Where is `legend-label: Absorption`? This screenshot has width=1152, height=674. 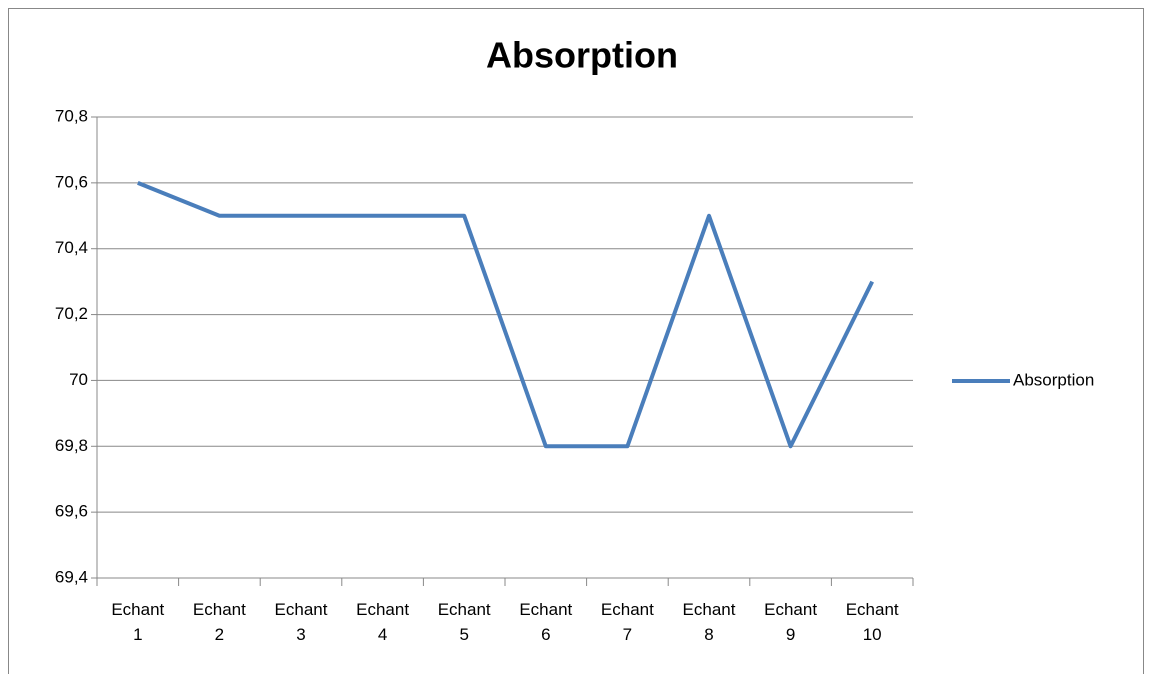 legend-label: Absorption is located at coordinates (1053, 379).